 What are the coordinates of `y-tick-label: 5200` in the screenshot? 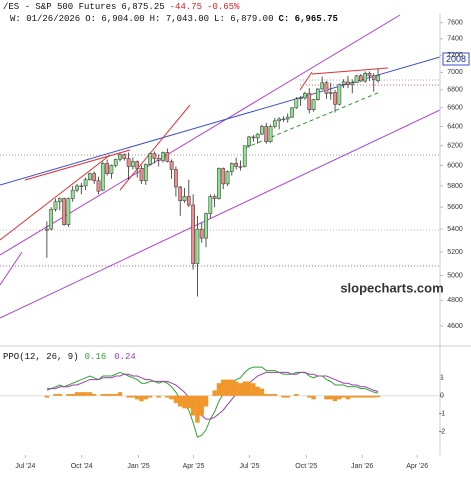 It's located at (455, 252).